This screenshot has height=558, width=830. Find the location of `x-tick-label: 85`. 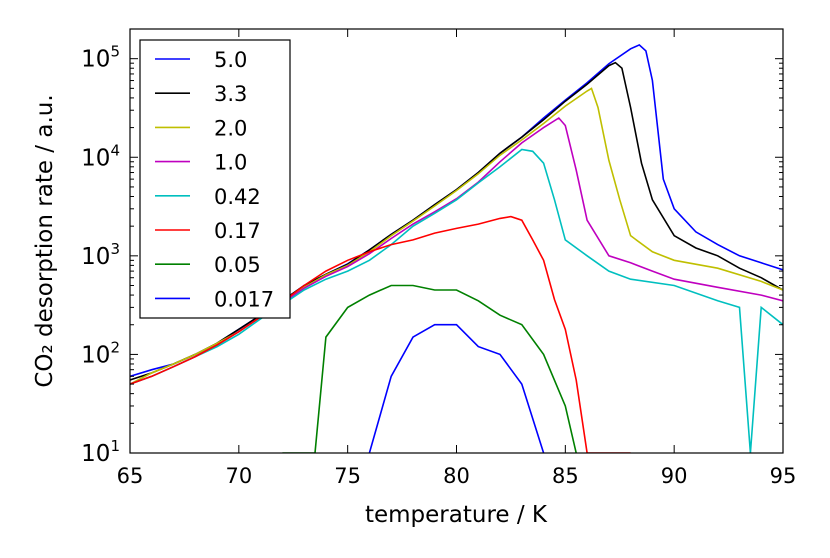

x-tick-label: 85 is located at coordinates (565, 476).